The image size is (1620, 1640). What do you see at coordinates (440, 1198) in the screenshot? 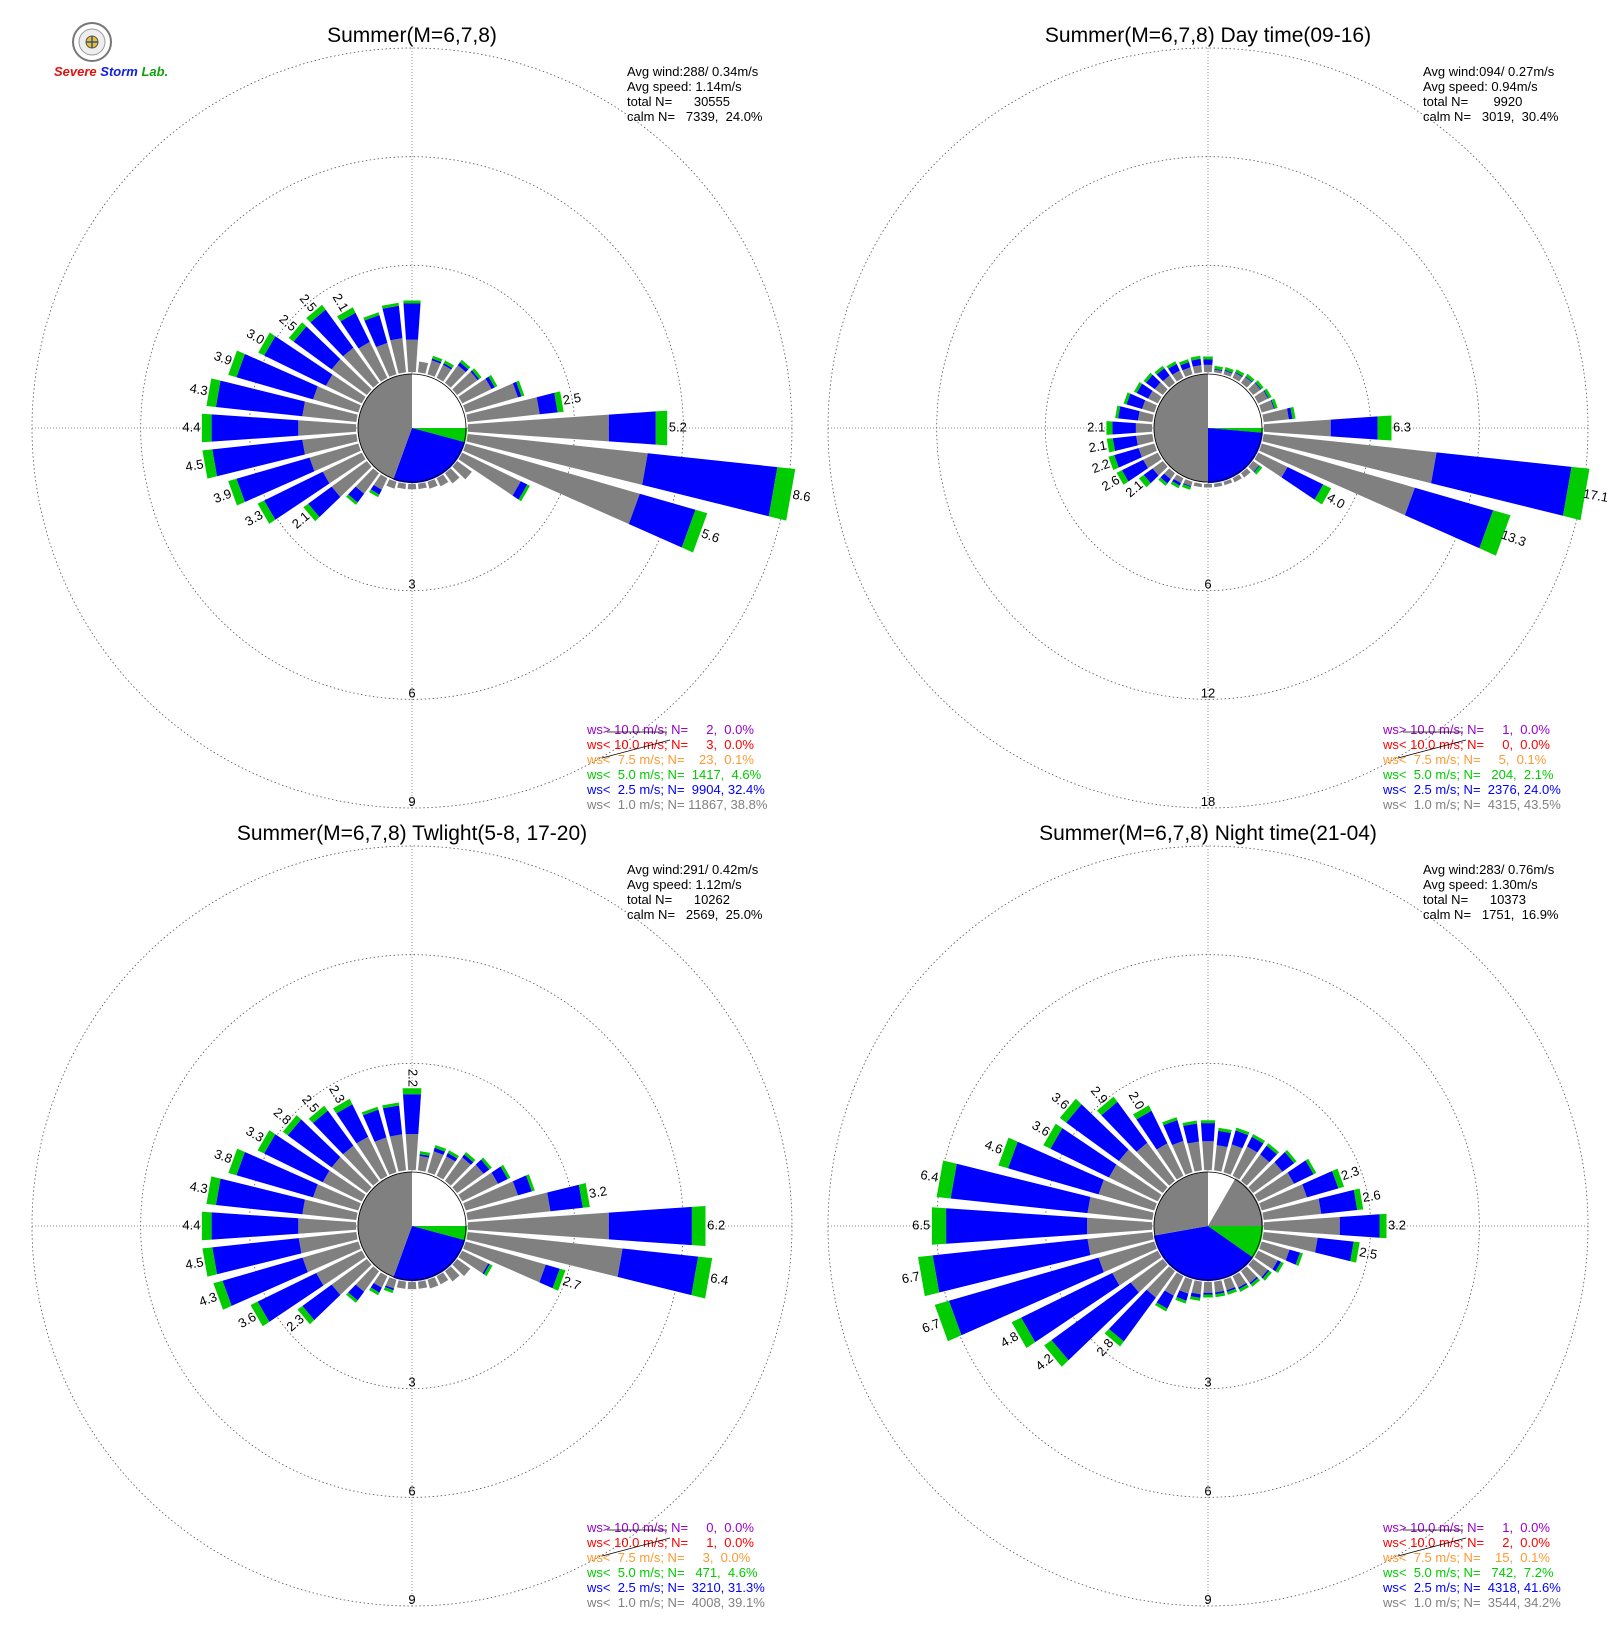
I see `calm-sector` at bounding box center [440, 1198].